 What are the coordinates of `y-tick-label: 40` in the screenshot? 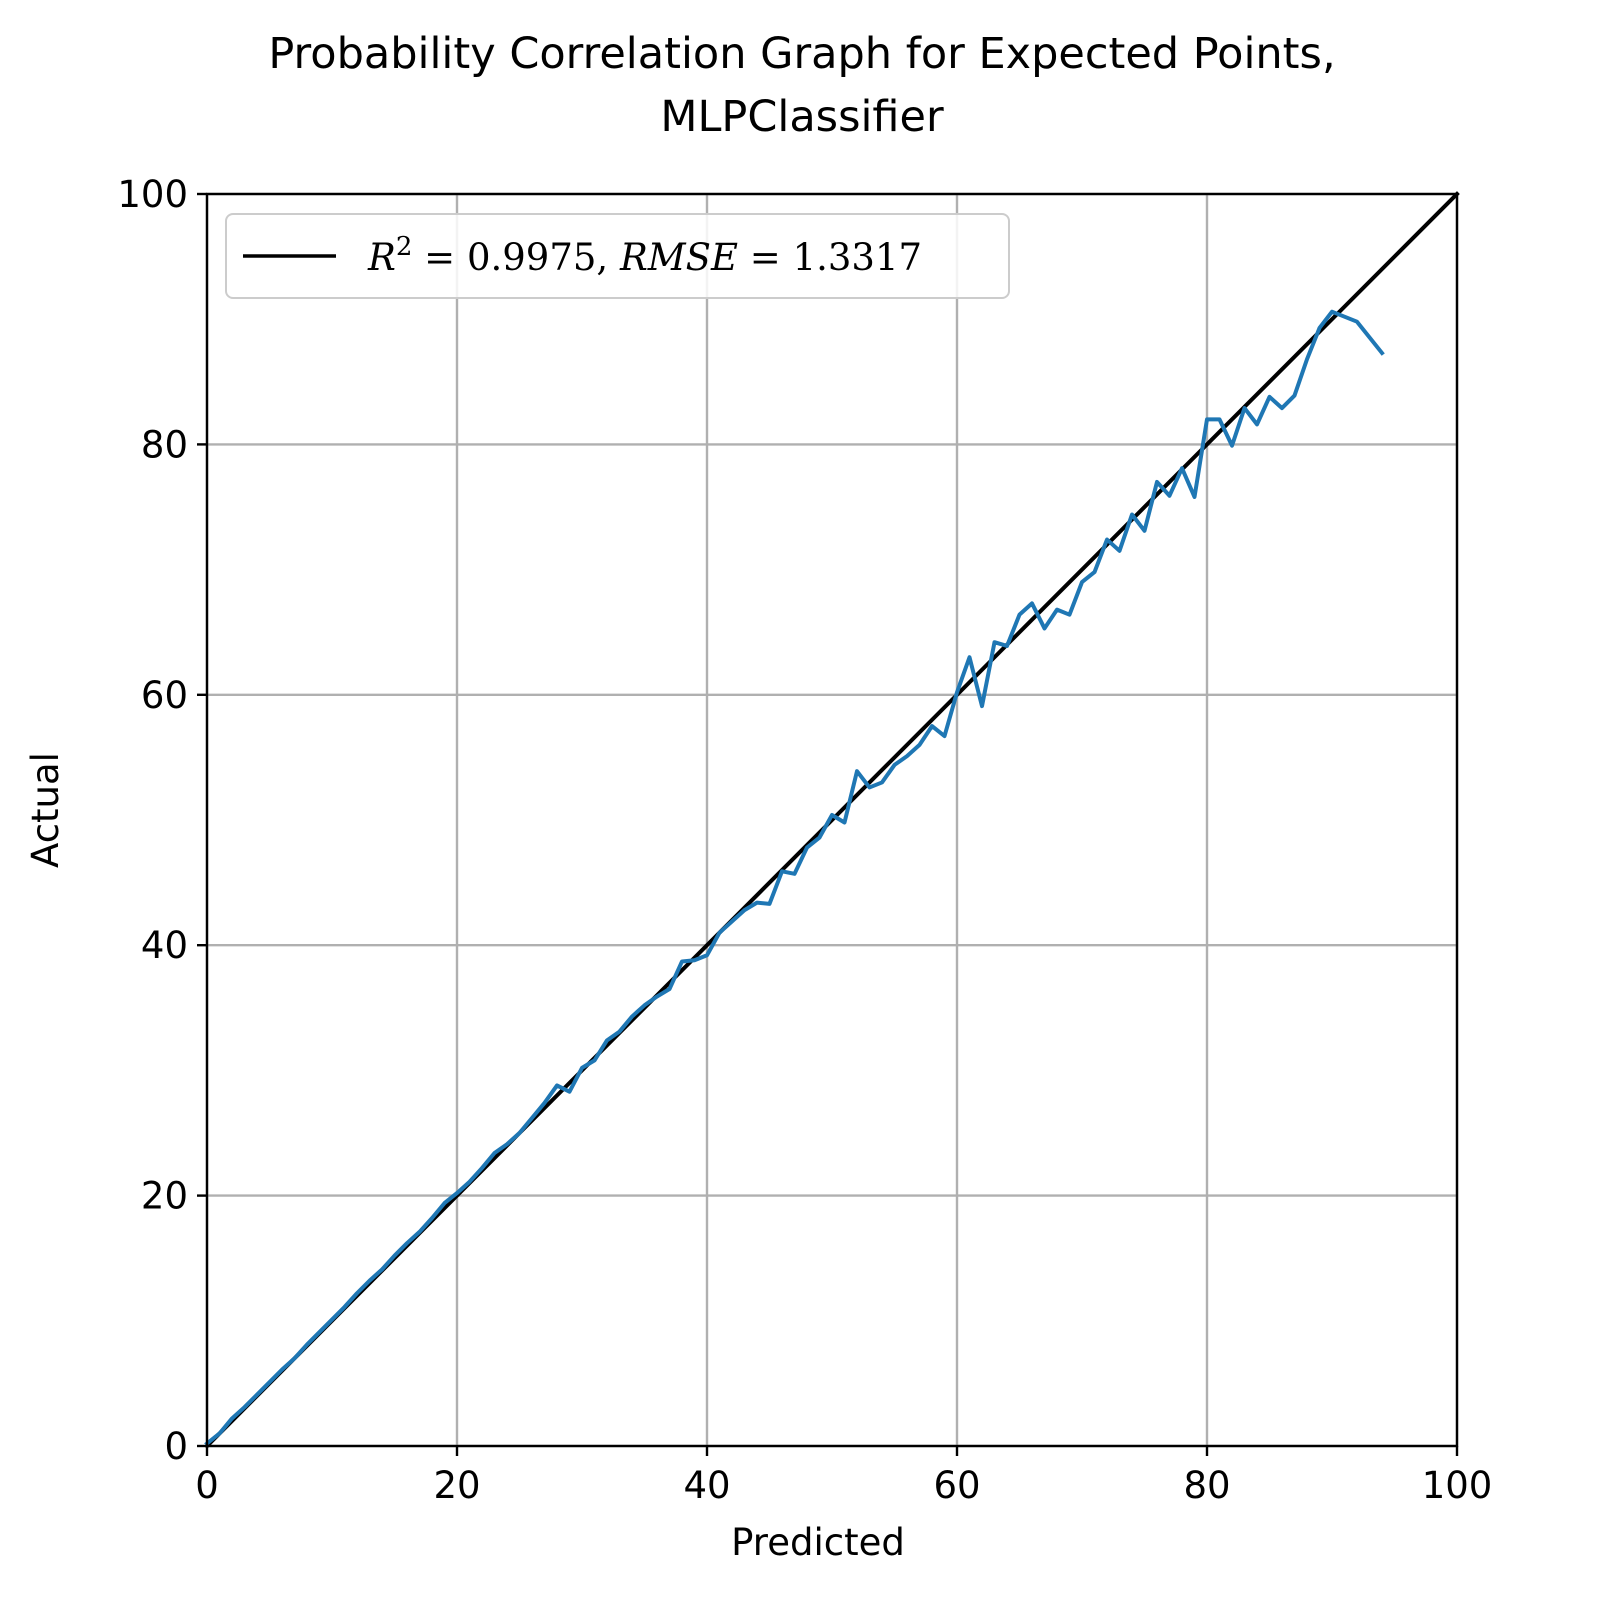 It's located at (164, 945).